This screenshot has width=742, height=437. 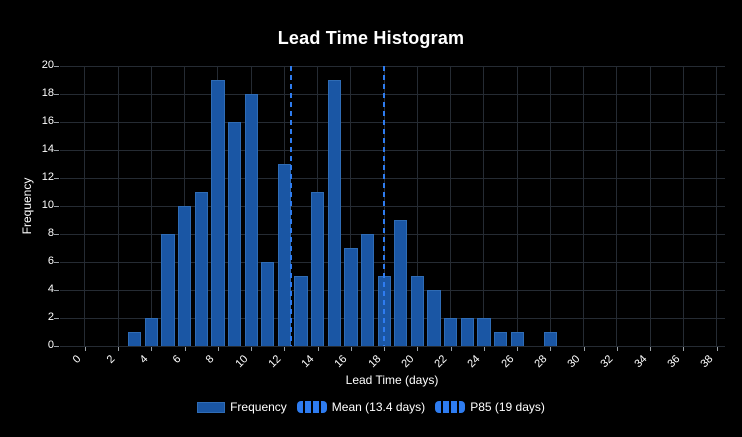 What do you see at coordinates (474, 362) in the screenshot?
I see `x-tick-label: 24` at bounding box center [474, 362].